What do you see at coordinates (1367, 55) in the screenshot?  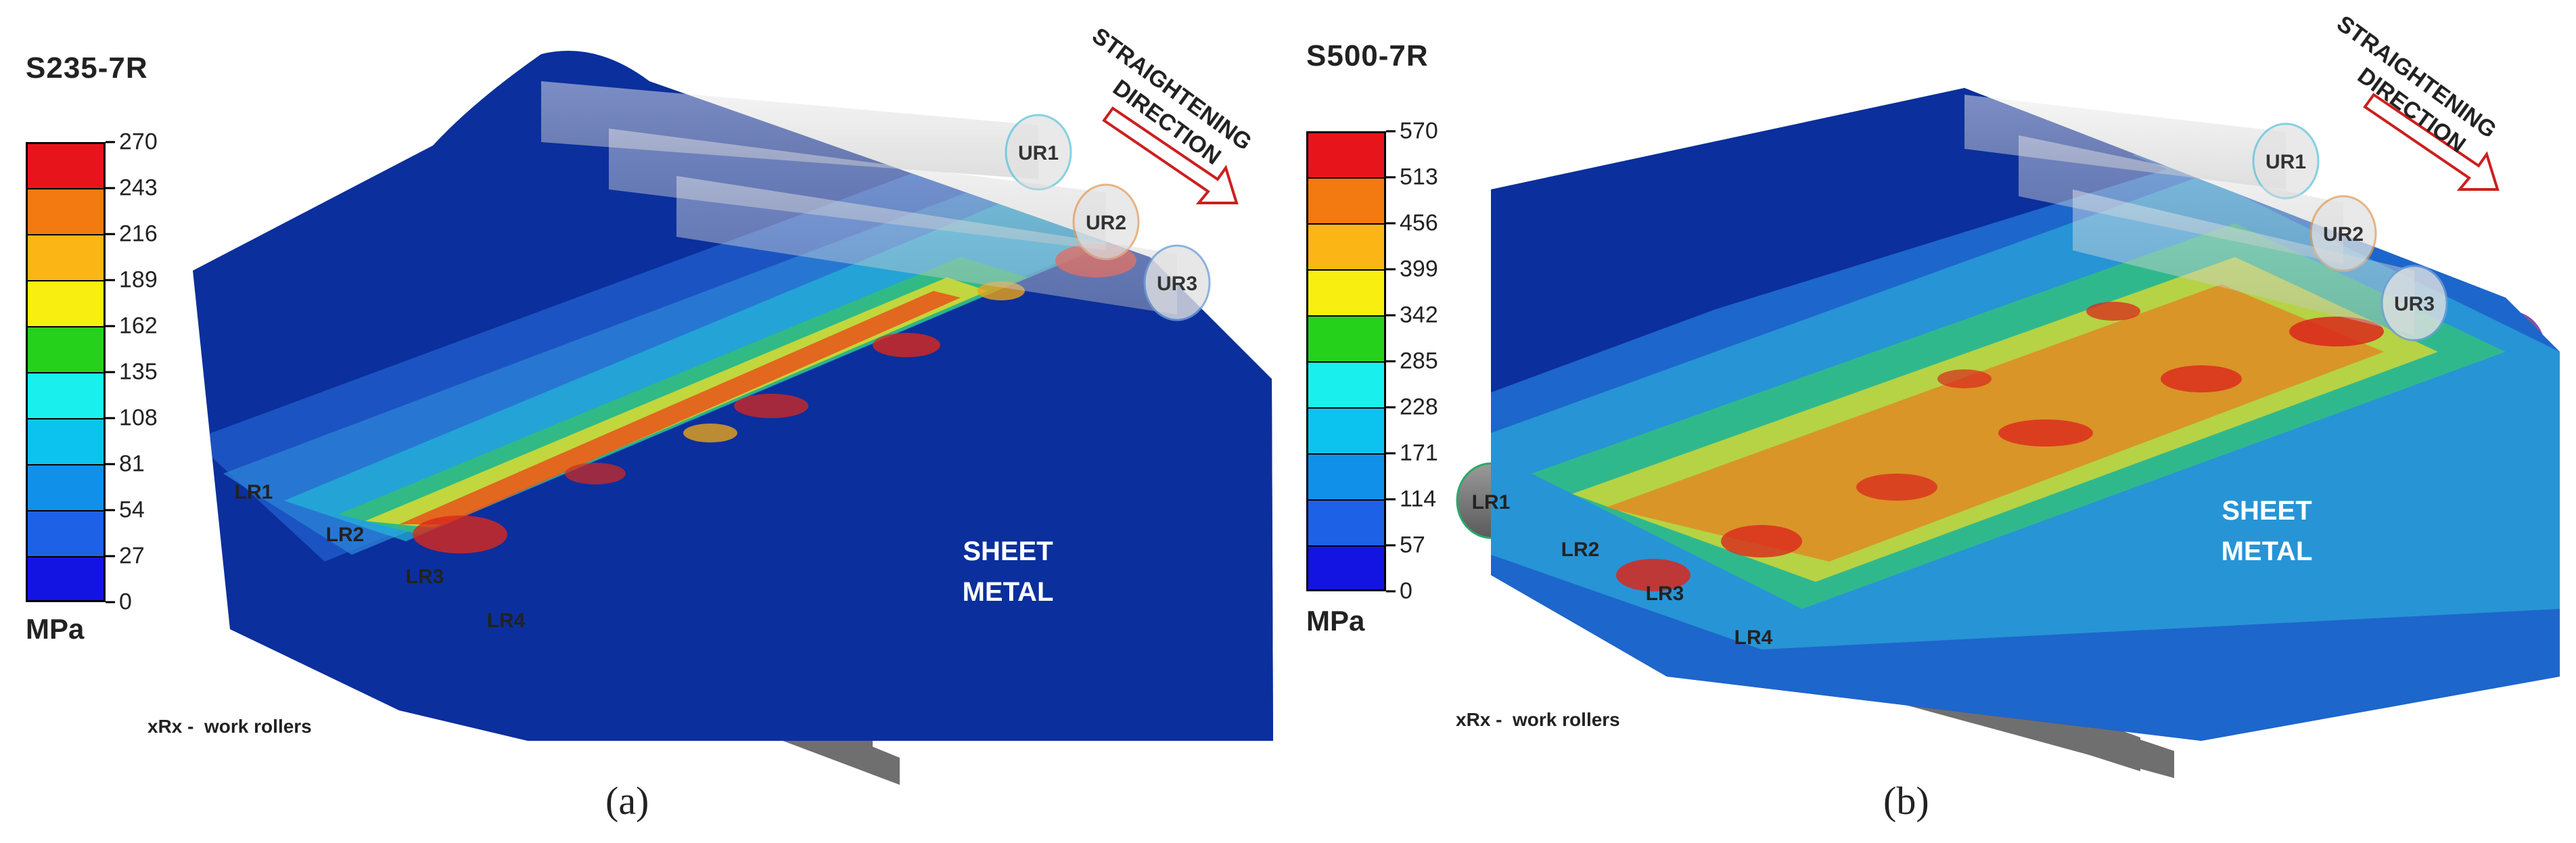 I see `material-title-b: S500-7R` at bounding box center [1367, 55].